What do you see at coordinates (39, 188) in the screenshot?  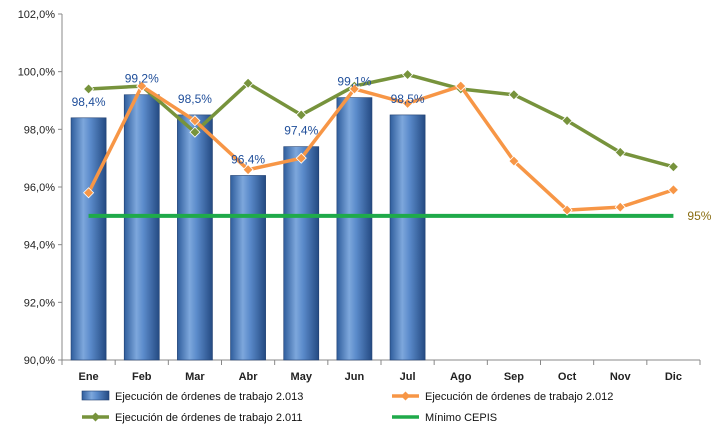 I see `y-tick-label: 96,0%` at bounding box center [39, 188].